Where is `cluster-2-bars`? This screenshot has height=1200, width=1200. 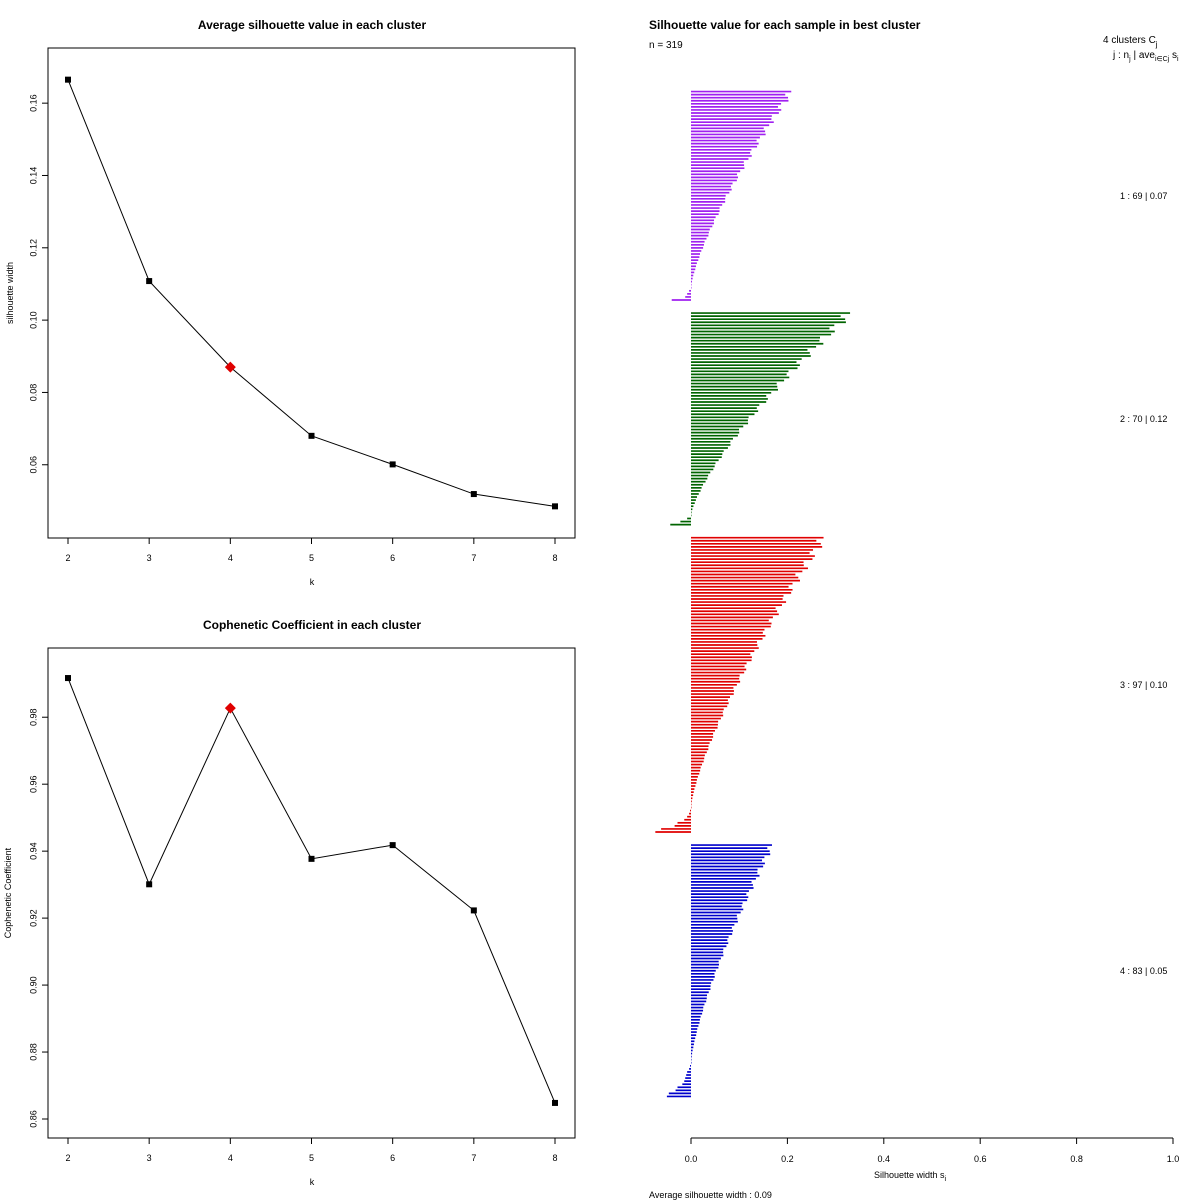
cluster-2-bars is located at coordinates (760, 419).